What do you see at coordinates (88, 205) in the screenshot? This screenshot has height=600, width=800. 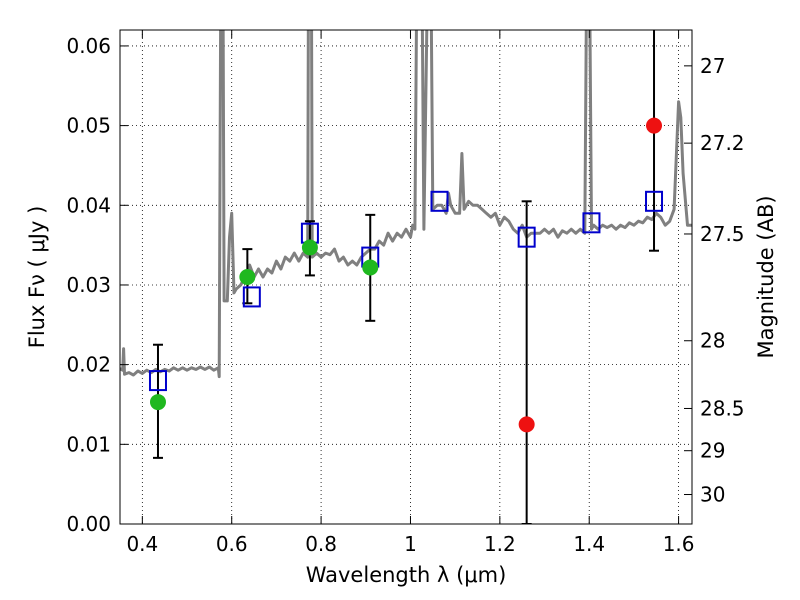 I see `y-tick-label: 0.04` at bounding box center [88, 205].